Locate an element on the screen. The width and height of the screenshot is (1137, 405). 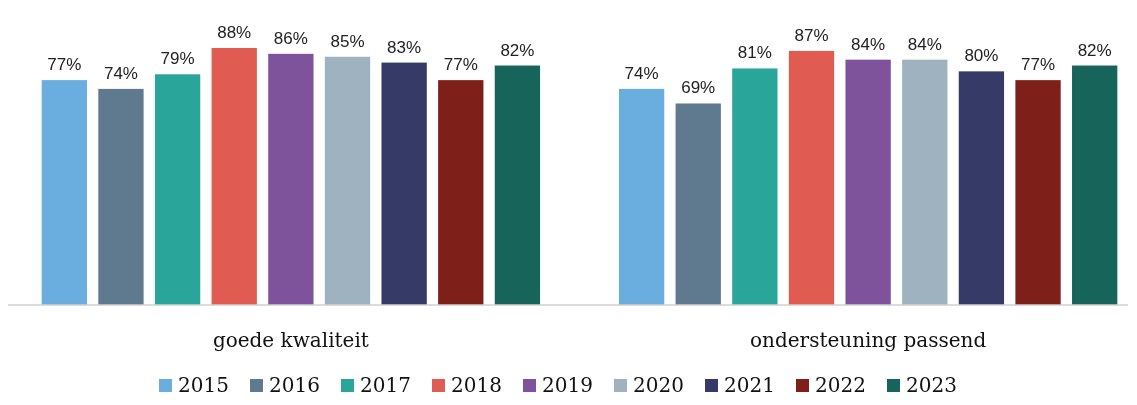
legend-label: 2022 is located at coordinates (840, 385).